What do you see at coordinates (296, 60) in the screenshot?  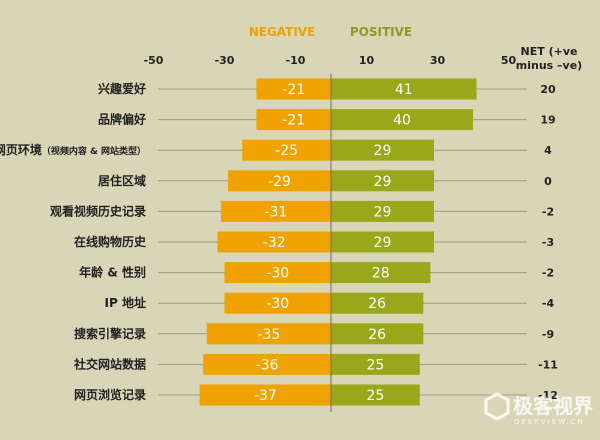 I see `x-tick-label: -10` at bounding box center [296, 60].